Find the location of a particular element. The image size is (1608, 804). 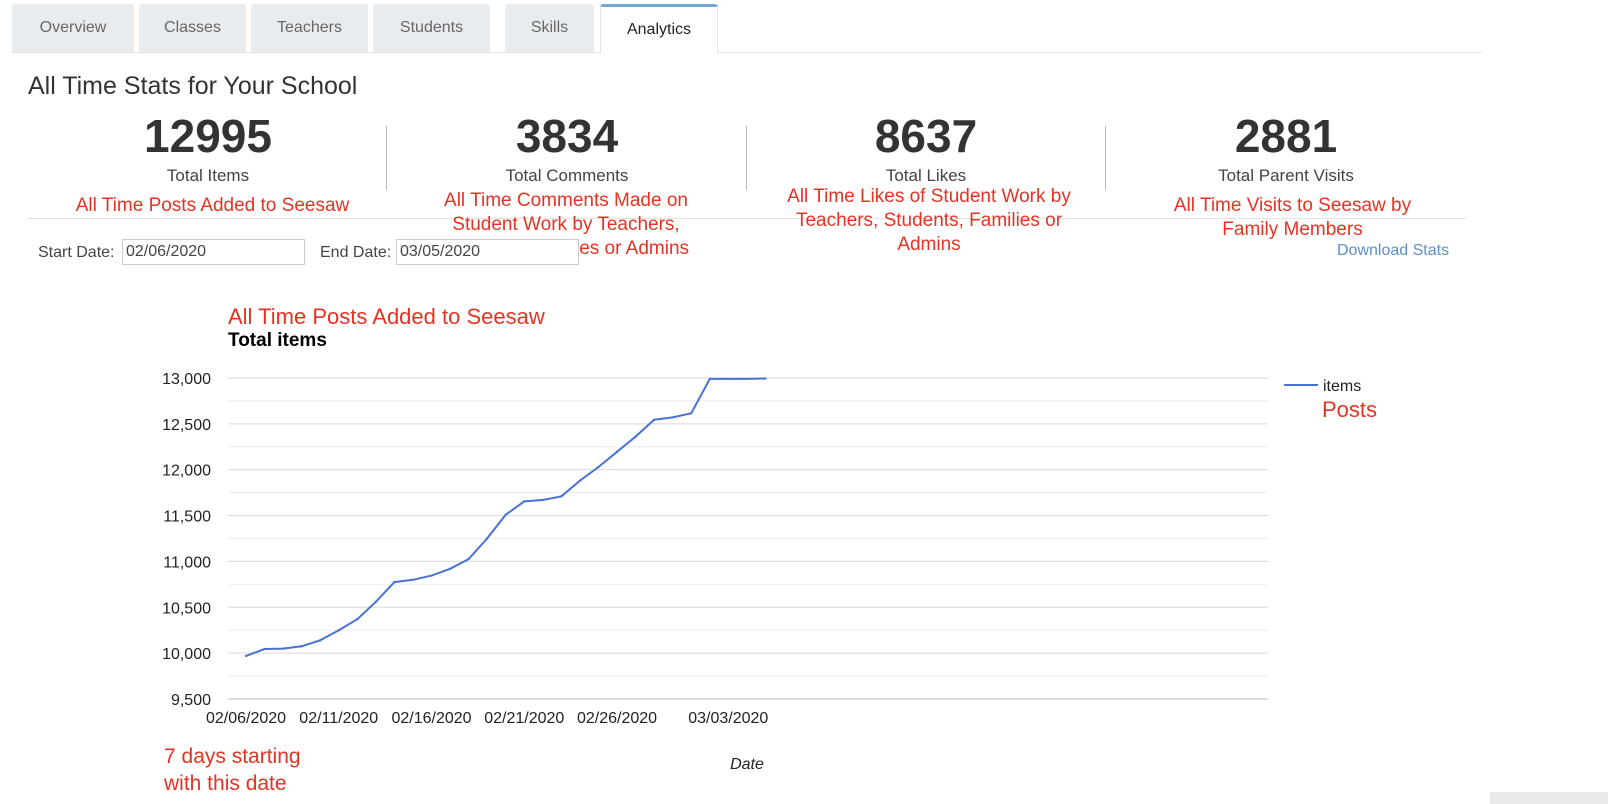

chart-title: Total items is located at coordinates (277, 340).